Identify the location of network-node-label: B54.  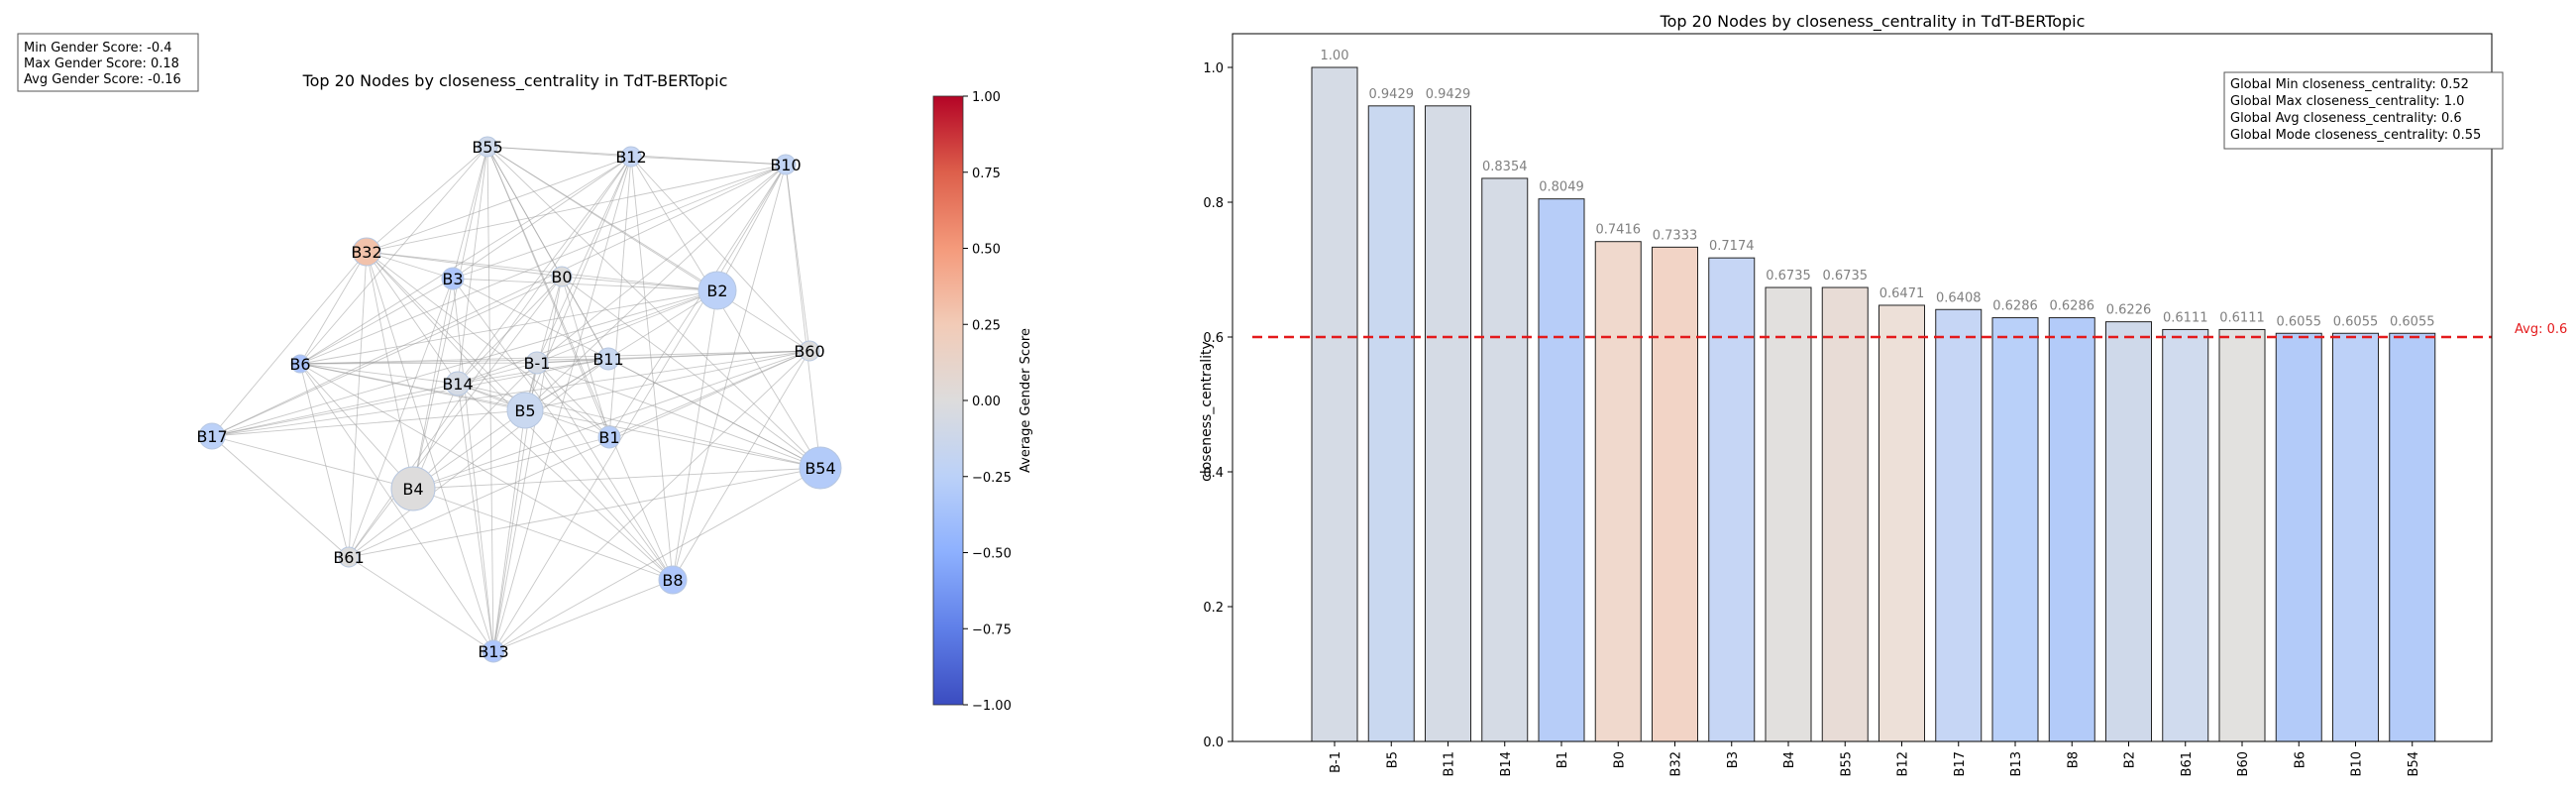
(820, 468).